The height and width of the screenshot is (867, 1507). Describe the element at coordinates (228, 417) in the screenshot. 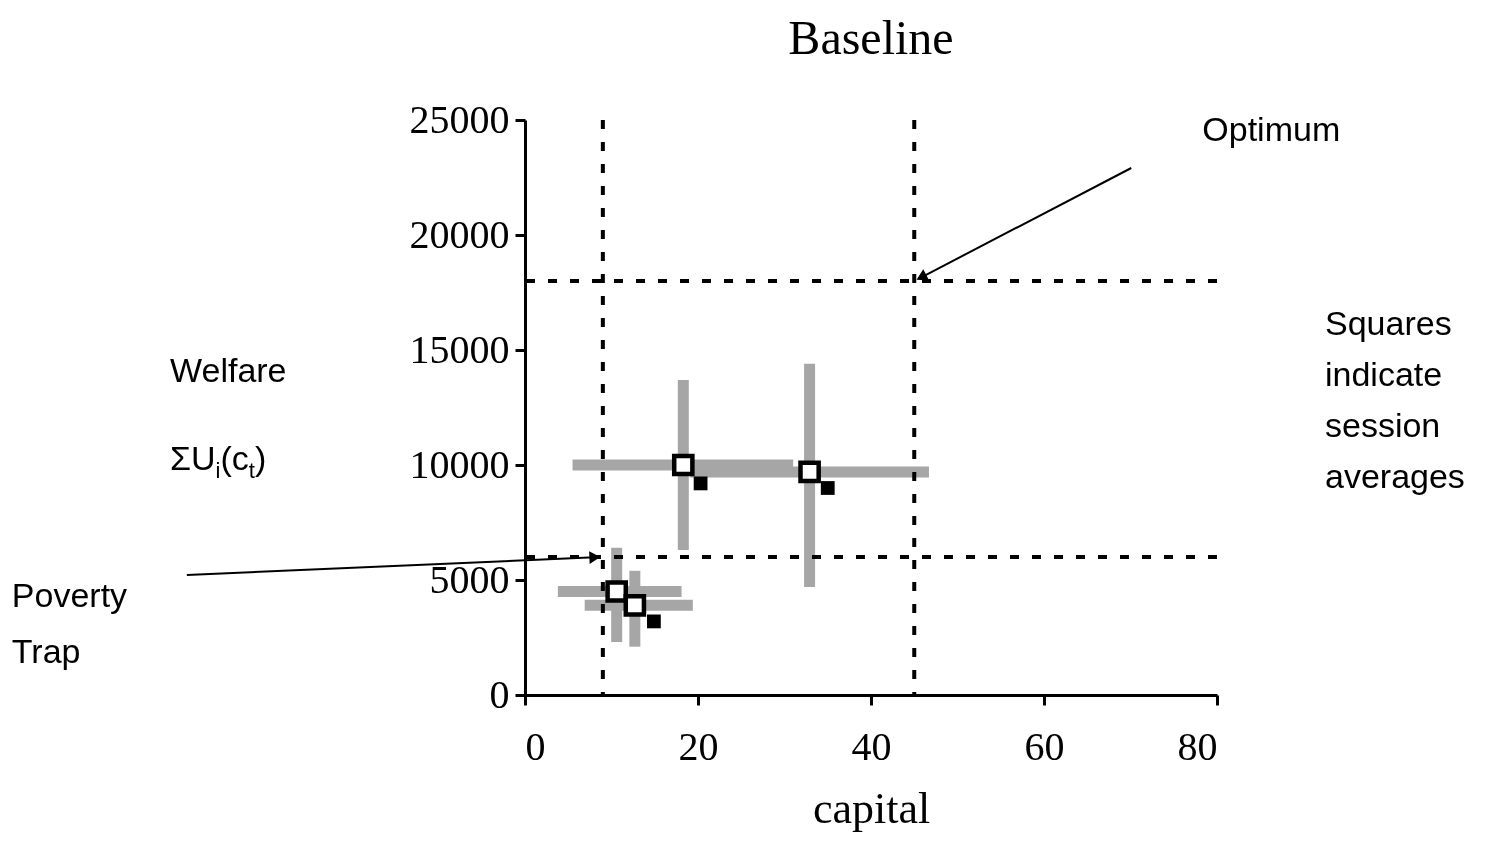

I see `text: Welfare ΣU$_{i}$(c$_{t}$)` at that location.